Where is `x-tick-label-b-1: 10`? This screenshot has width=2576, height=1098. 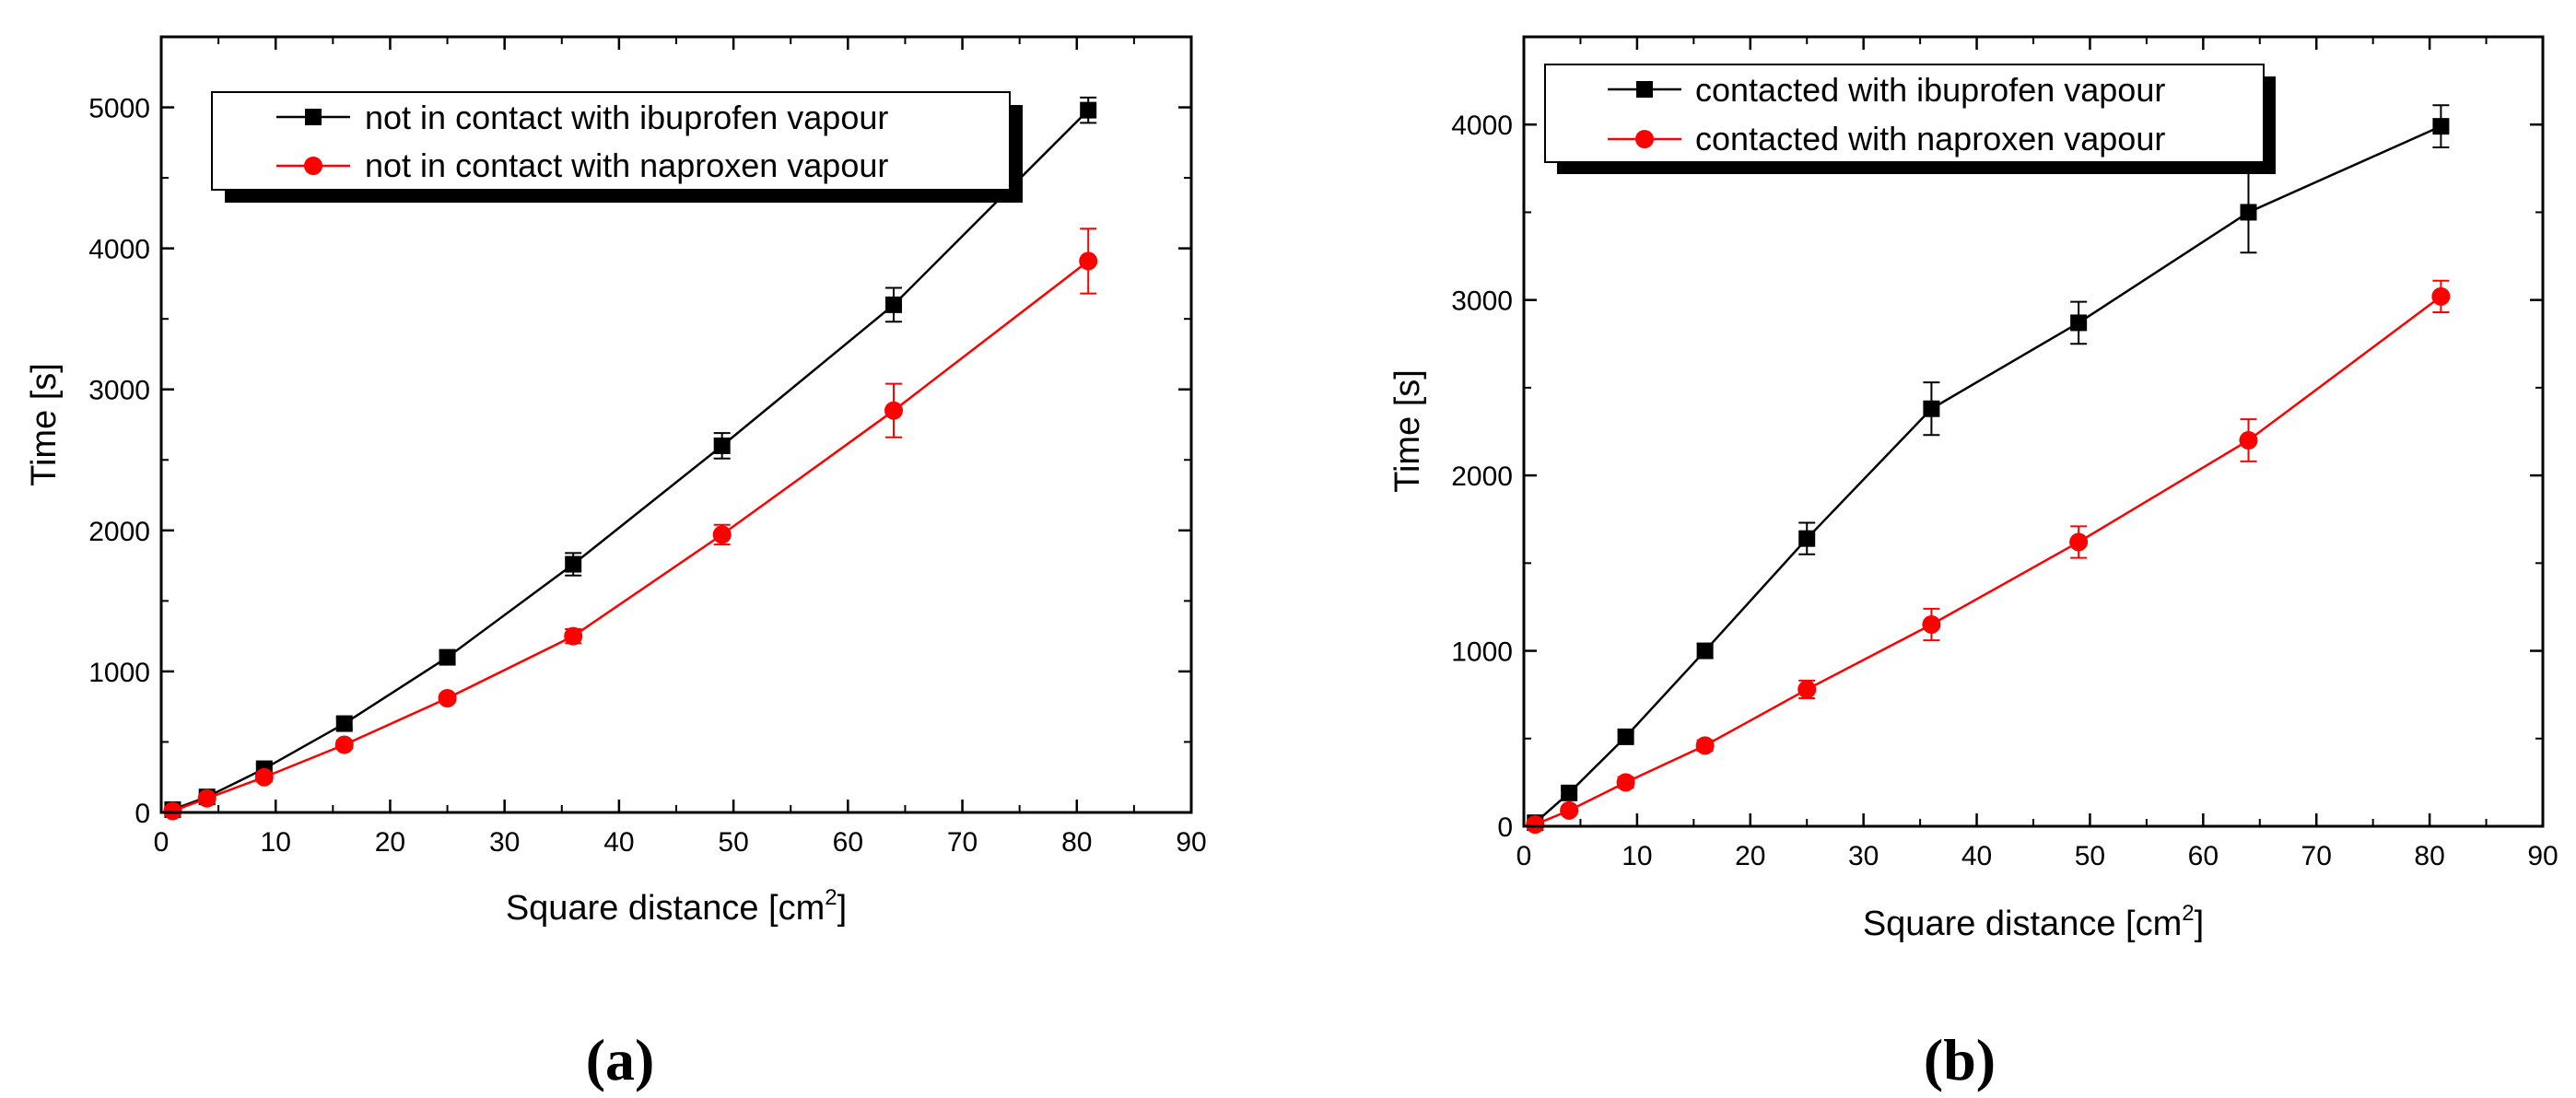
x-tick-label-b-1: 10 is located at coordinates (1637, 856).